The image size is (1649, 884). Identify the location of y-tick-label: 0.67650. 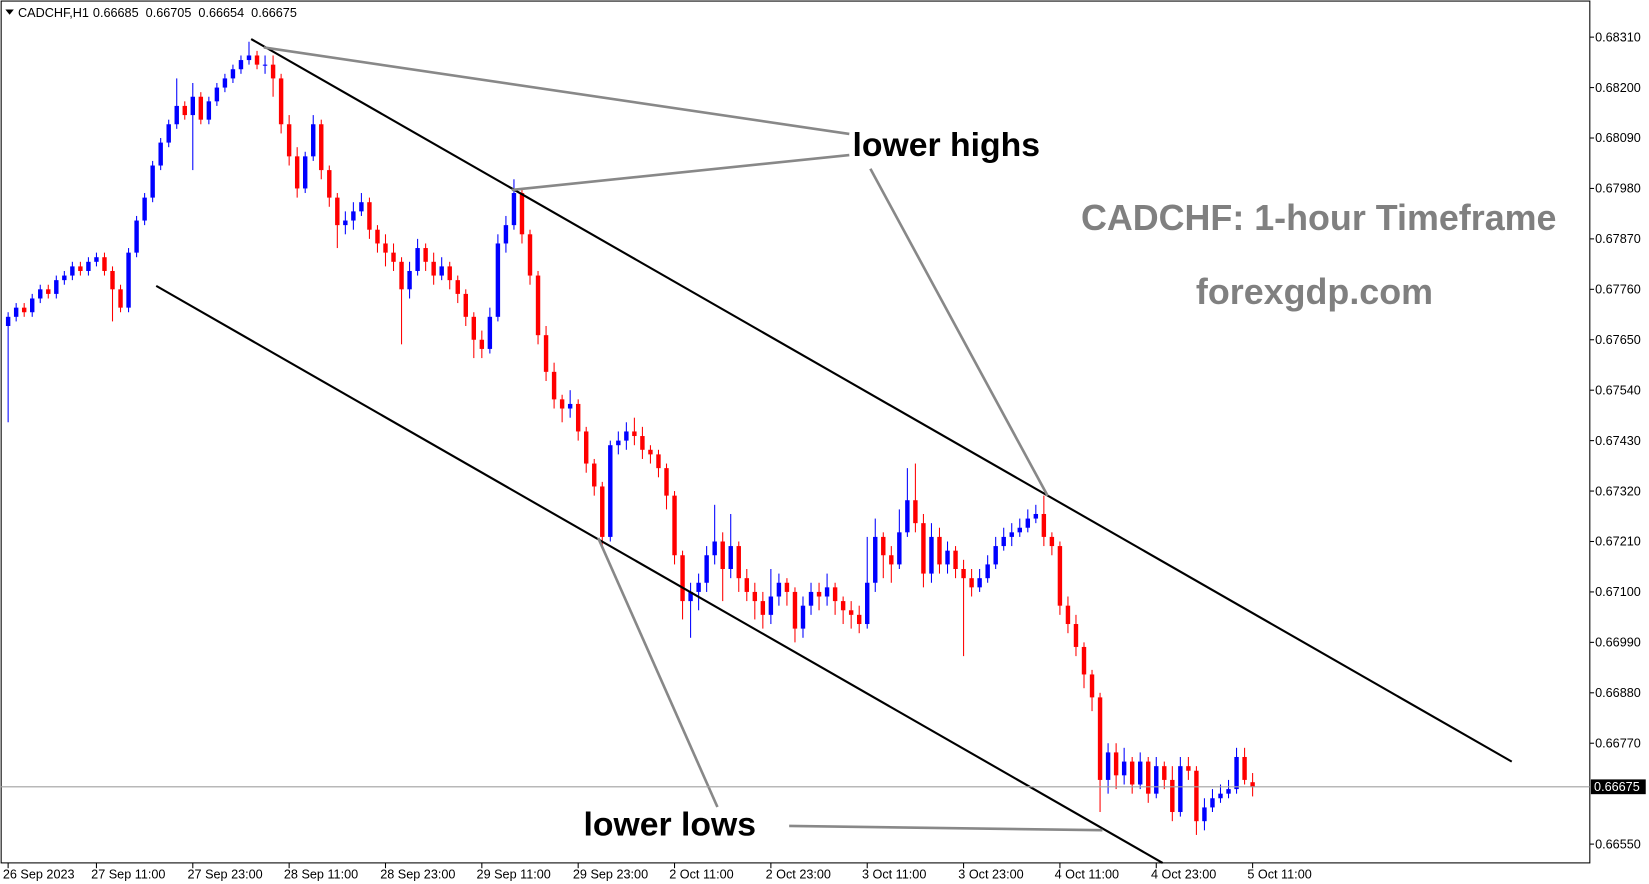
(1618, 340).